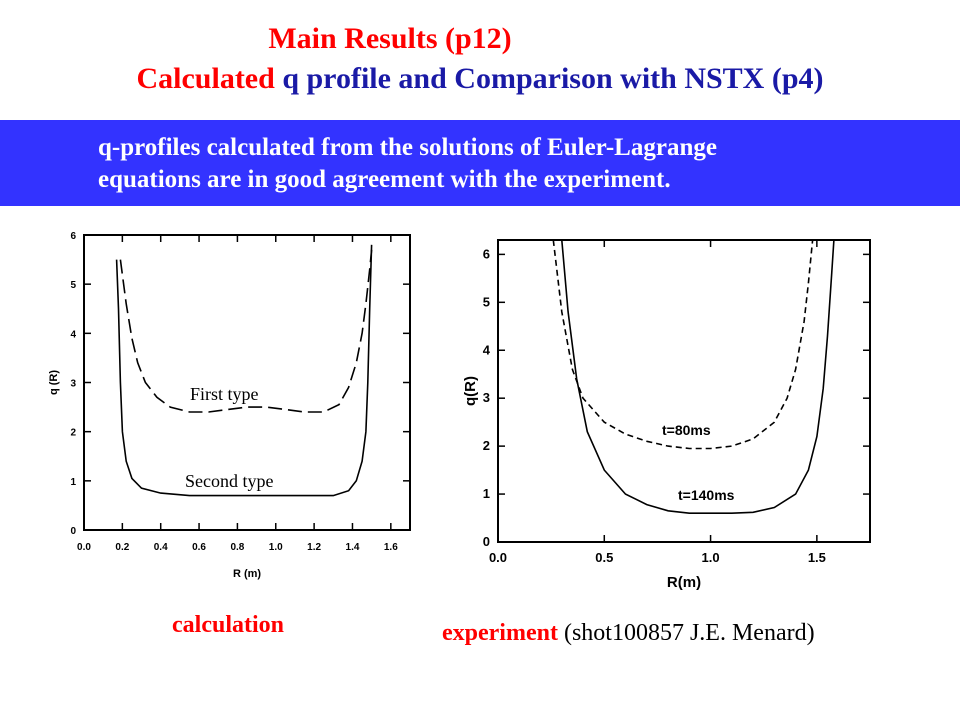 Image resolution: width=960 pixels, height=720 pixels. Describe the element at coordinates (500, 633) in the screenshot. I see `caption-experiment-label: experiment` at that location.